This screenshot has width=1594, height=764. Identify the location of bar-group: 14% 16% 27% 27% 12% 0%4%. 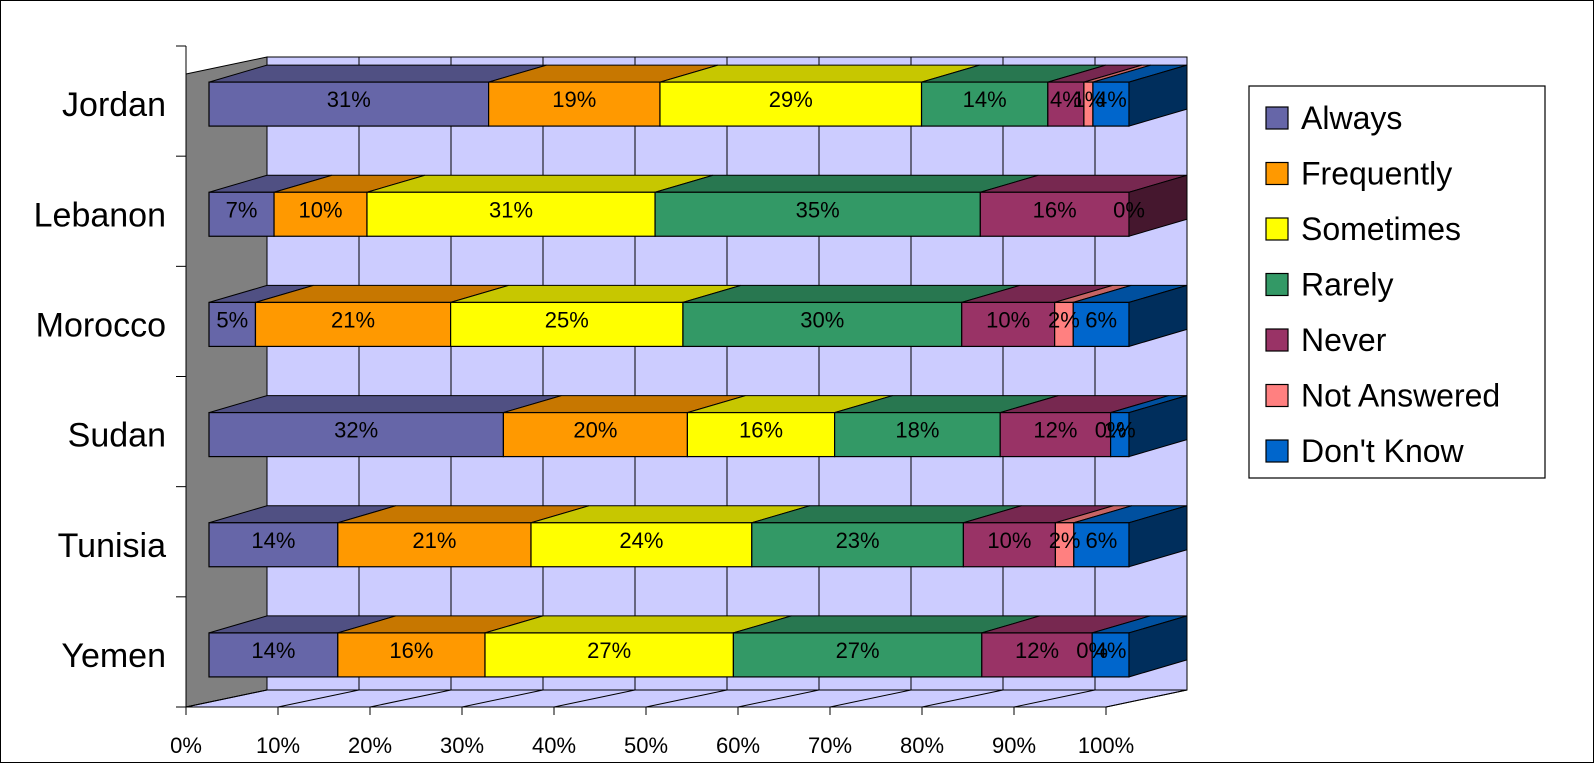
(698, 646).